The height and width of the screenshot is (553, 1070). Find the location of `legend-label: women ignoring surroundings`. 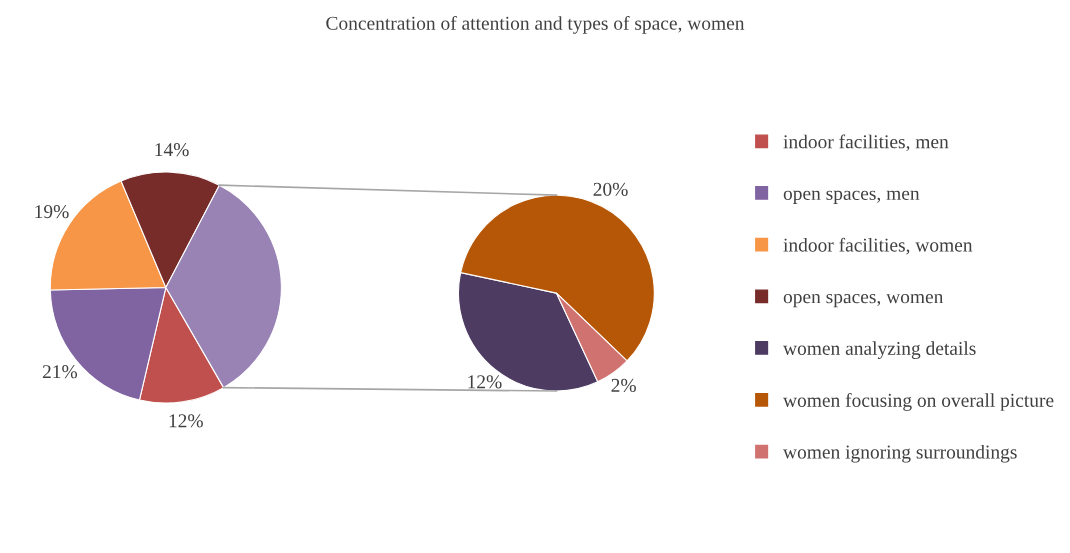

legend-label: women ignoring surroundings is located at coordinates (900, 453).